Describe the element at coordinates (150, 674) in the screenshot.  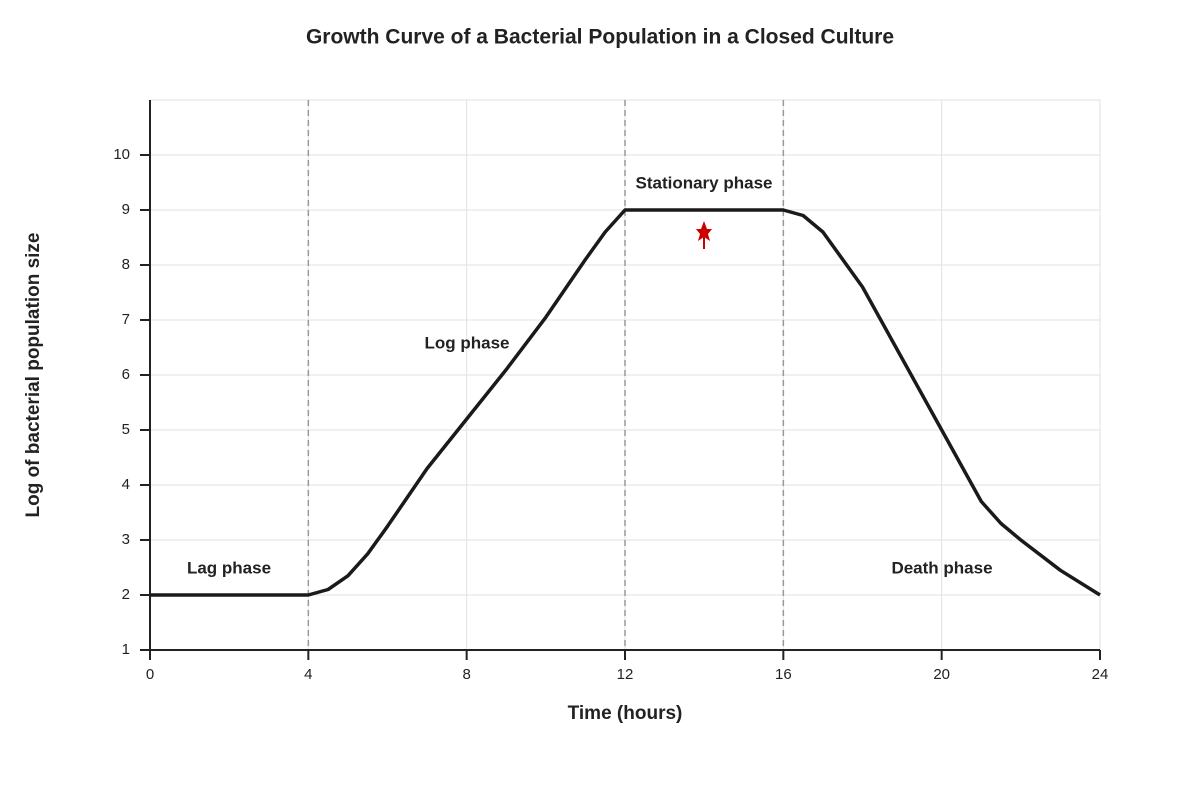
I see `x-tick-label: 0` at that location.